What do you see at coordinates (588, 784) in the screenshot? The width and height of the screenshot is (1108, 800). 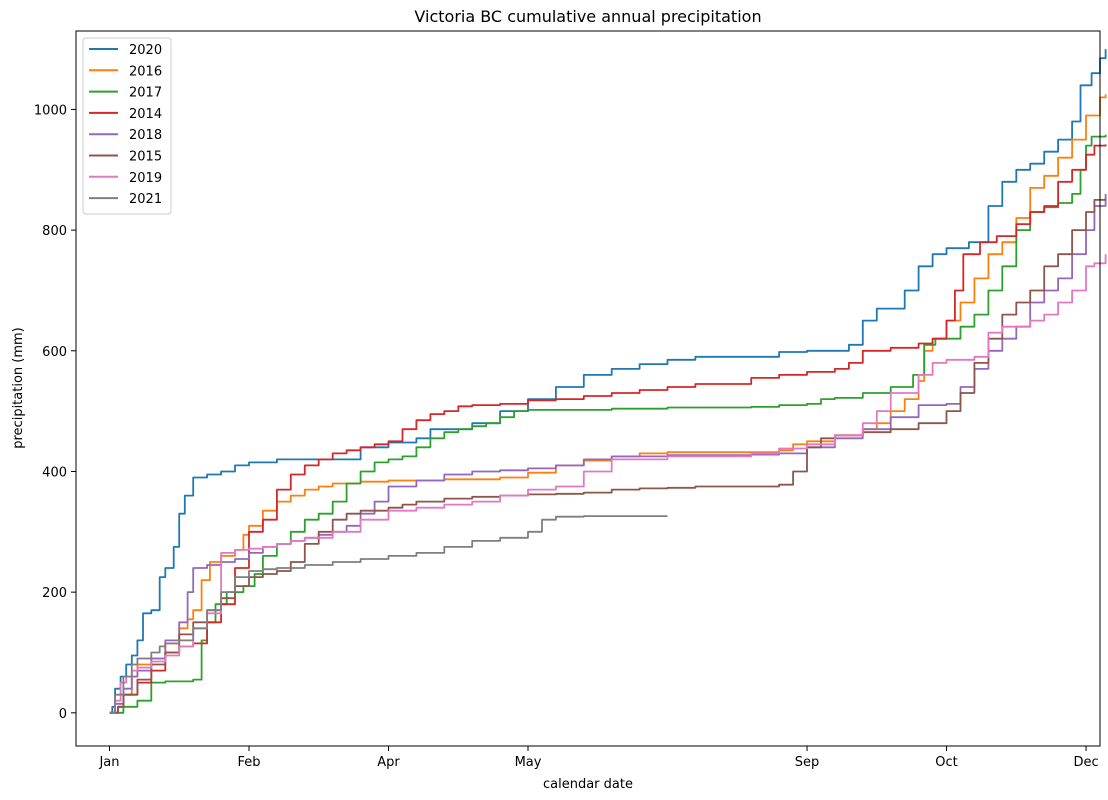 I see `x-axis-label: calendar date` at bounding box center [588, 784].